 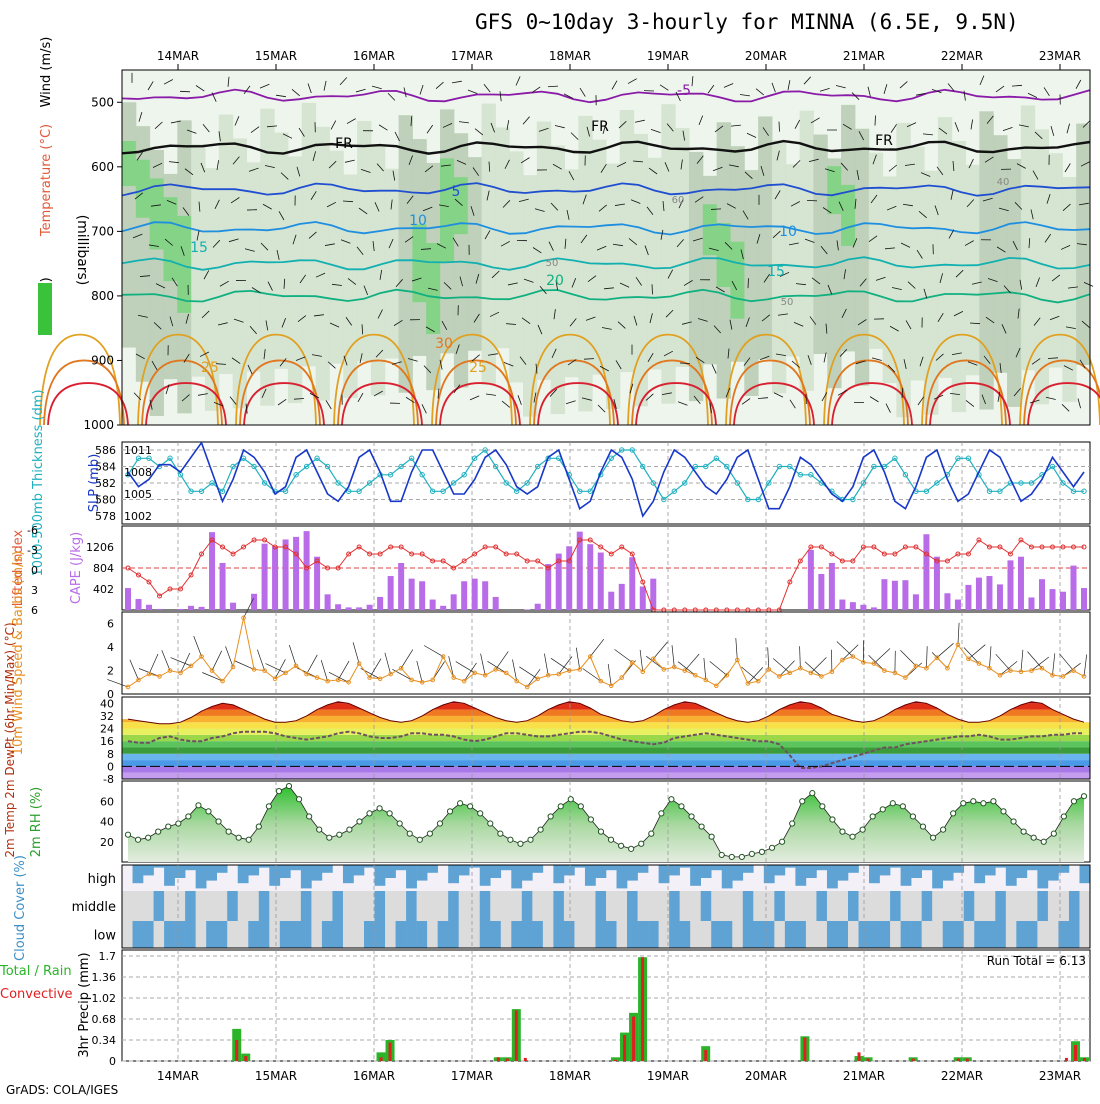 I want to click on contour-label: 20, so click(x=555, y=281).